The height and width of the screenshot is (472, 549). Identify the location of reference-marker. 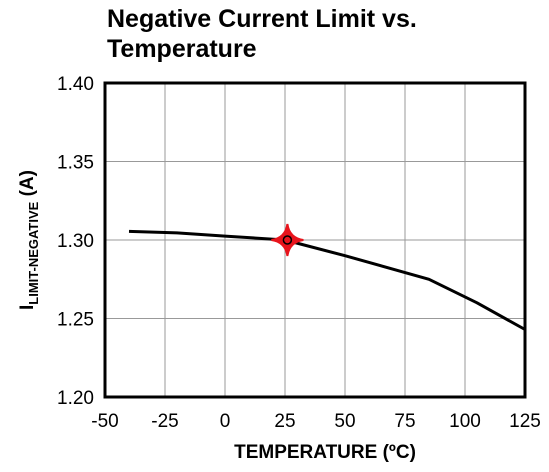
(287, 240).